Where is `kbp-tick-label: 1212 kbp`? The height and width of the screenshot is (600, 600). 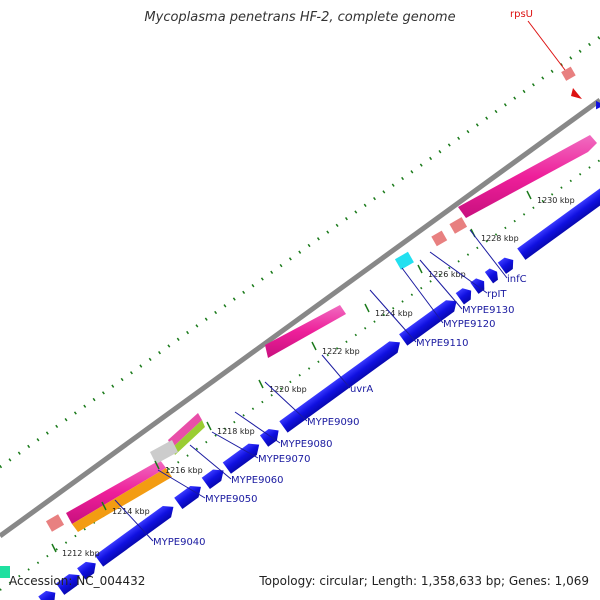 kbp-tick-label: 1212 kbp is located at coordinates (81, 553).